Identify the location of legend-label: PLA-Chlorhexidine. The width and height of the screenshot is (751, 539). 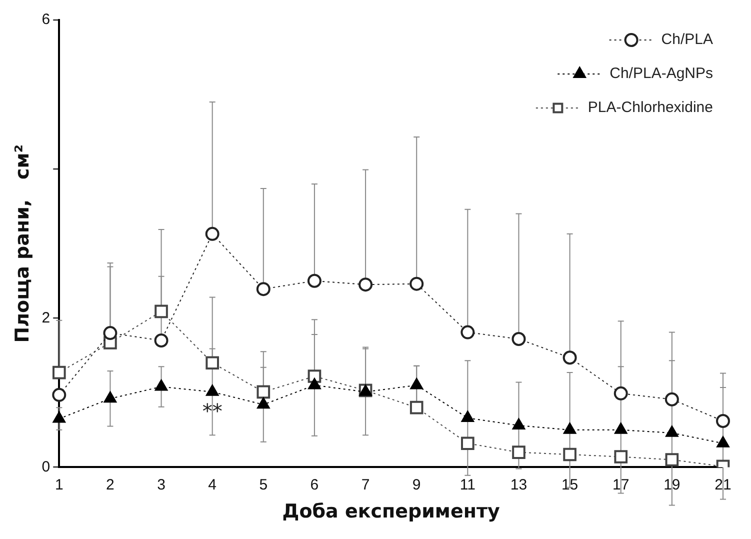
(650, 107).